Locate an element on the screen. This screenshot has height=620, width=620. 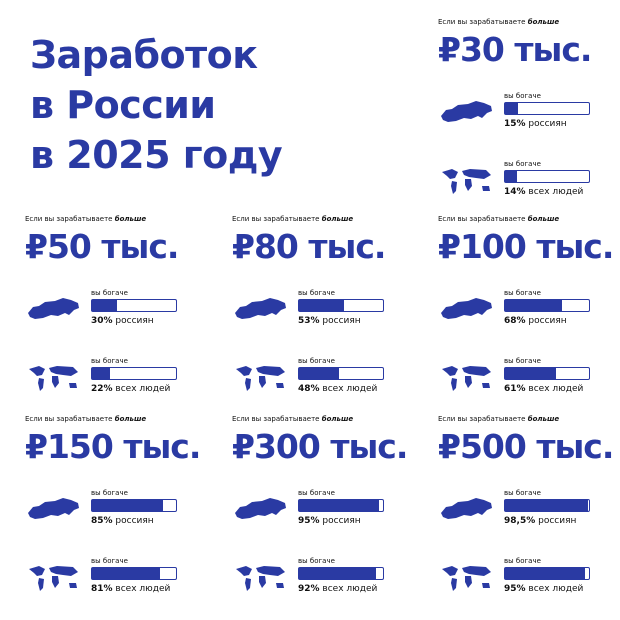
value-label: 92% всех людей is located at coordinates (337, 589).